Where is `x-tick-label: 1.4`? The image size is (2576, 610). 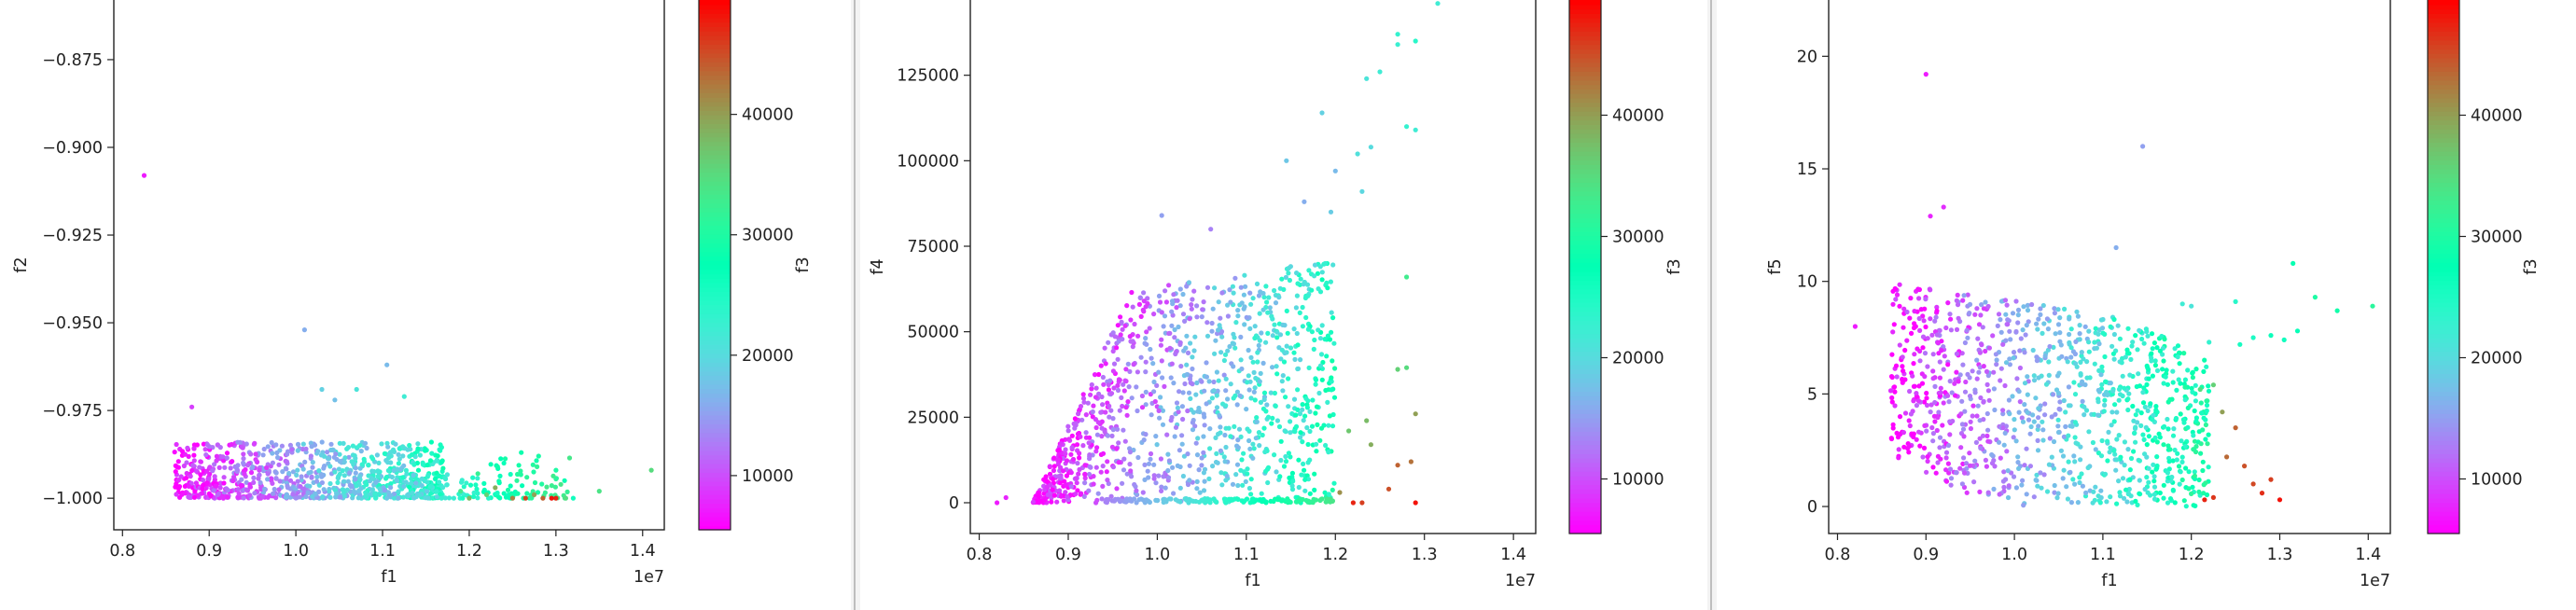 x-tick-label: 1.4 is located at coordinates (1513, 555).